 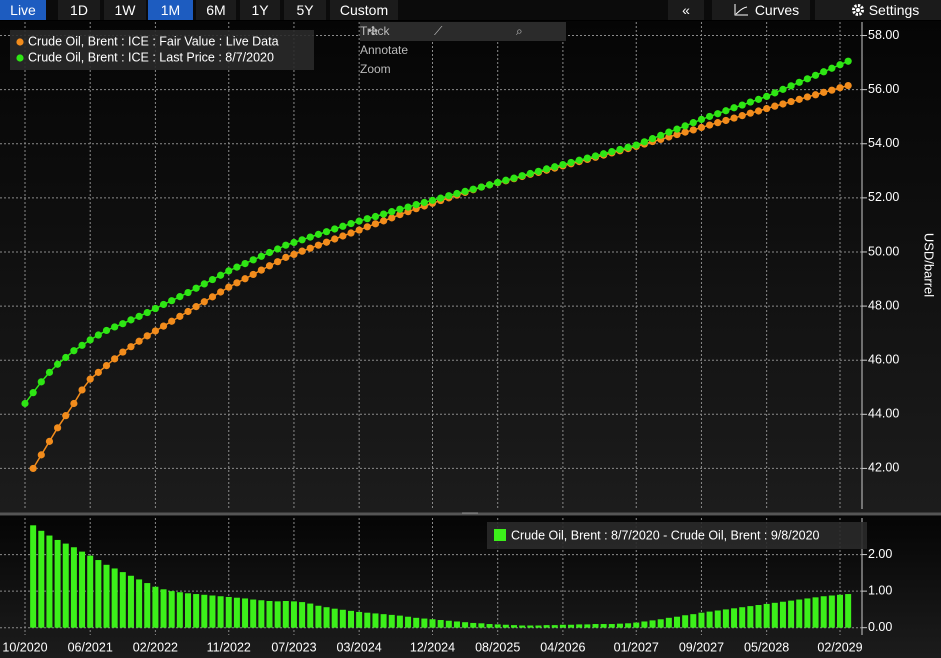 I want to click on range-button: 1W, so click(x=125, y=10).